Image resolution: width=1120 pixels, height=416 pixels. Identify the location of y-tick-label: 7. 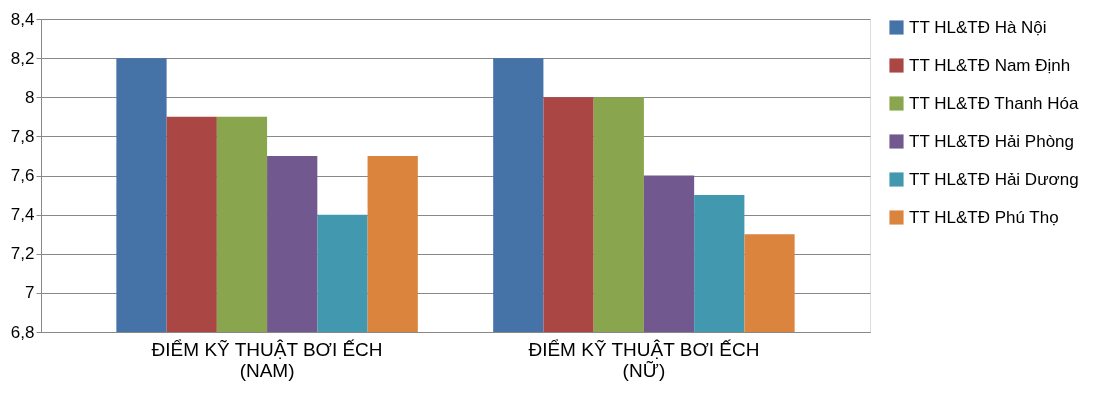
(30, 293).